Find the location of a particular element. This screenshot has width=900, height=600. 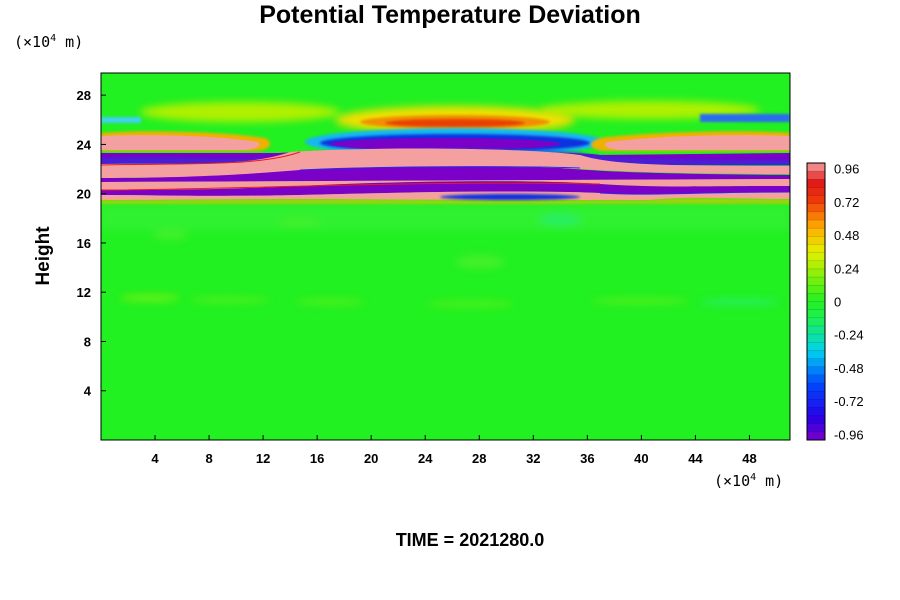

colorbar-label: 0.96 is located at coordinates (846, 169).